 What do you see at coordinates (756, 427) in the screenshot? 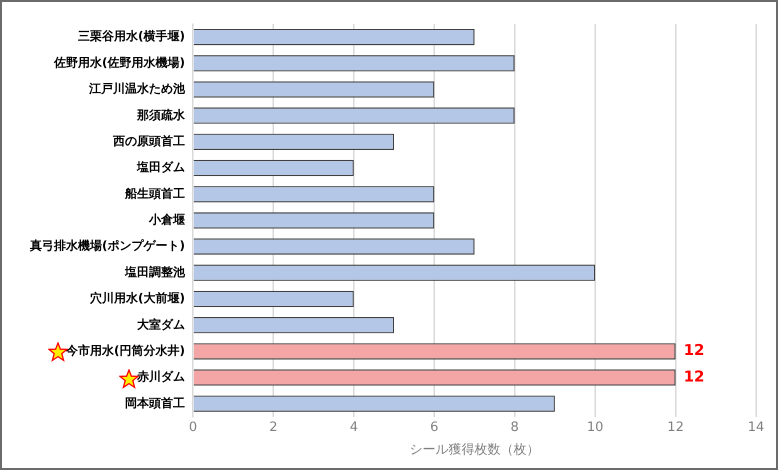
I see `x-tick-label: 14` at bounding box center [756, 427].